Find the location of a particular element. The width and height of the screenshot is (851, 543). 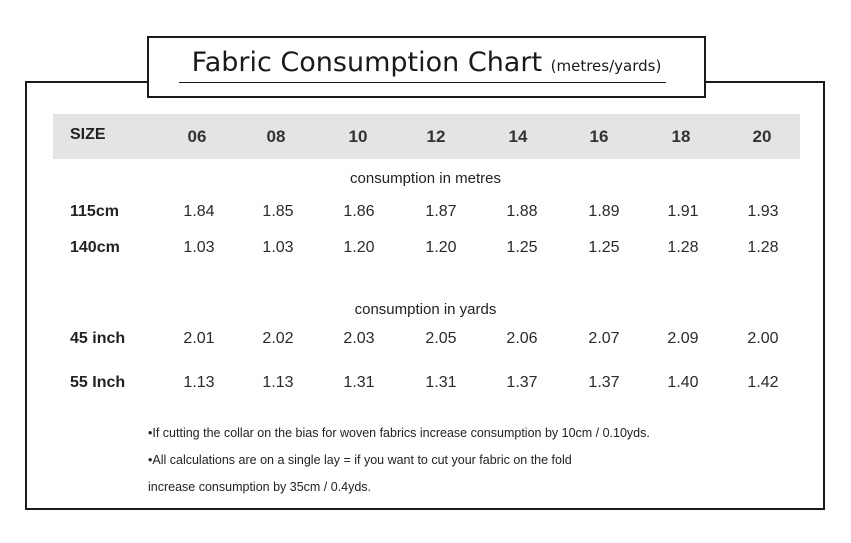

size-header-label: SIZE is located at coordinates (88, 134).